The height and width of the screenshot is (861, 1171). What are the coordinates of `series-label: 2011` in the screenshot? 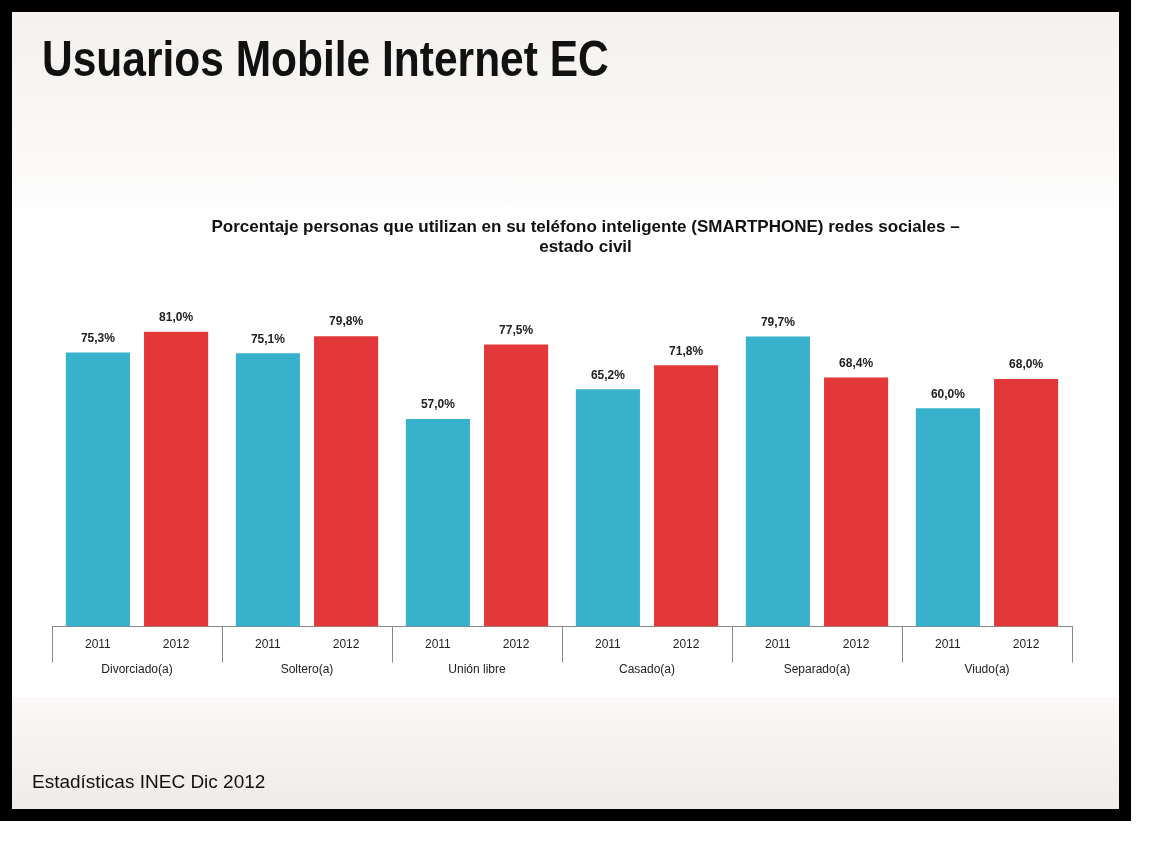 It's located at (98, 643).